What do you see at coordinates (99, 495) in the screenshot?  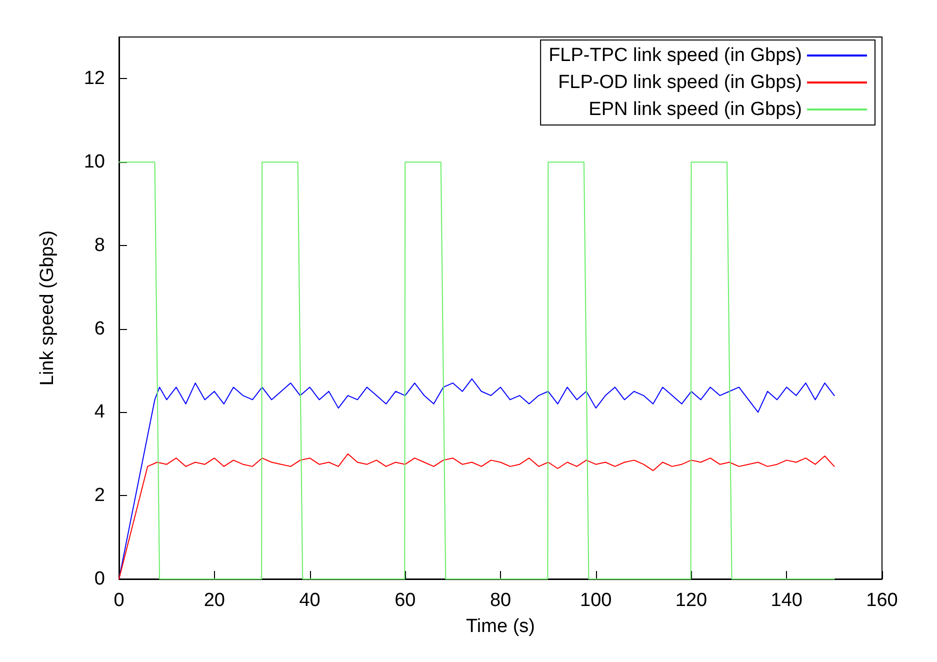 I see `y-tick-label: 2` at bounding box center [99, 495].